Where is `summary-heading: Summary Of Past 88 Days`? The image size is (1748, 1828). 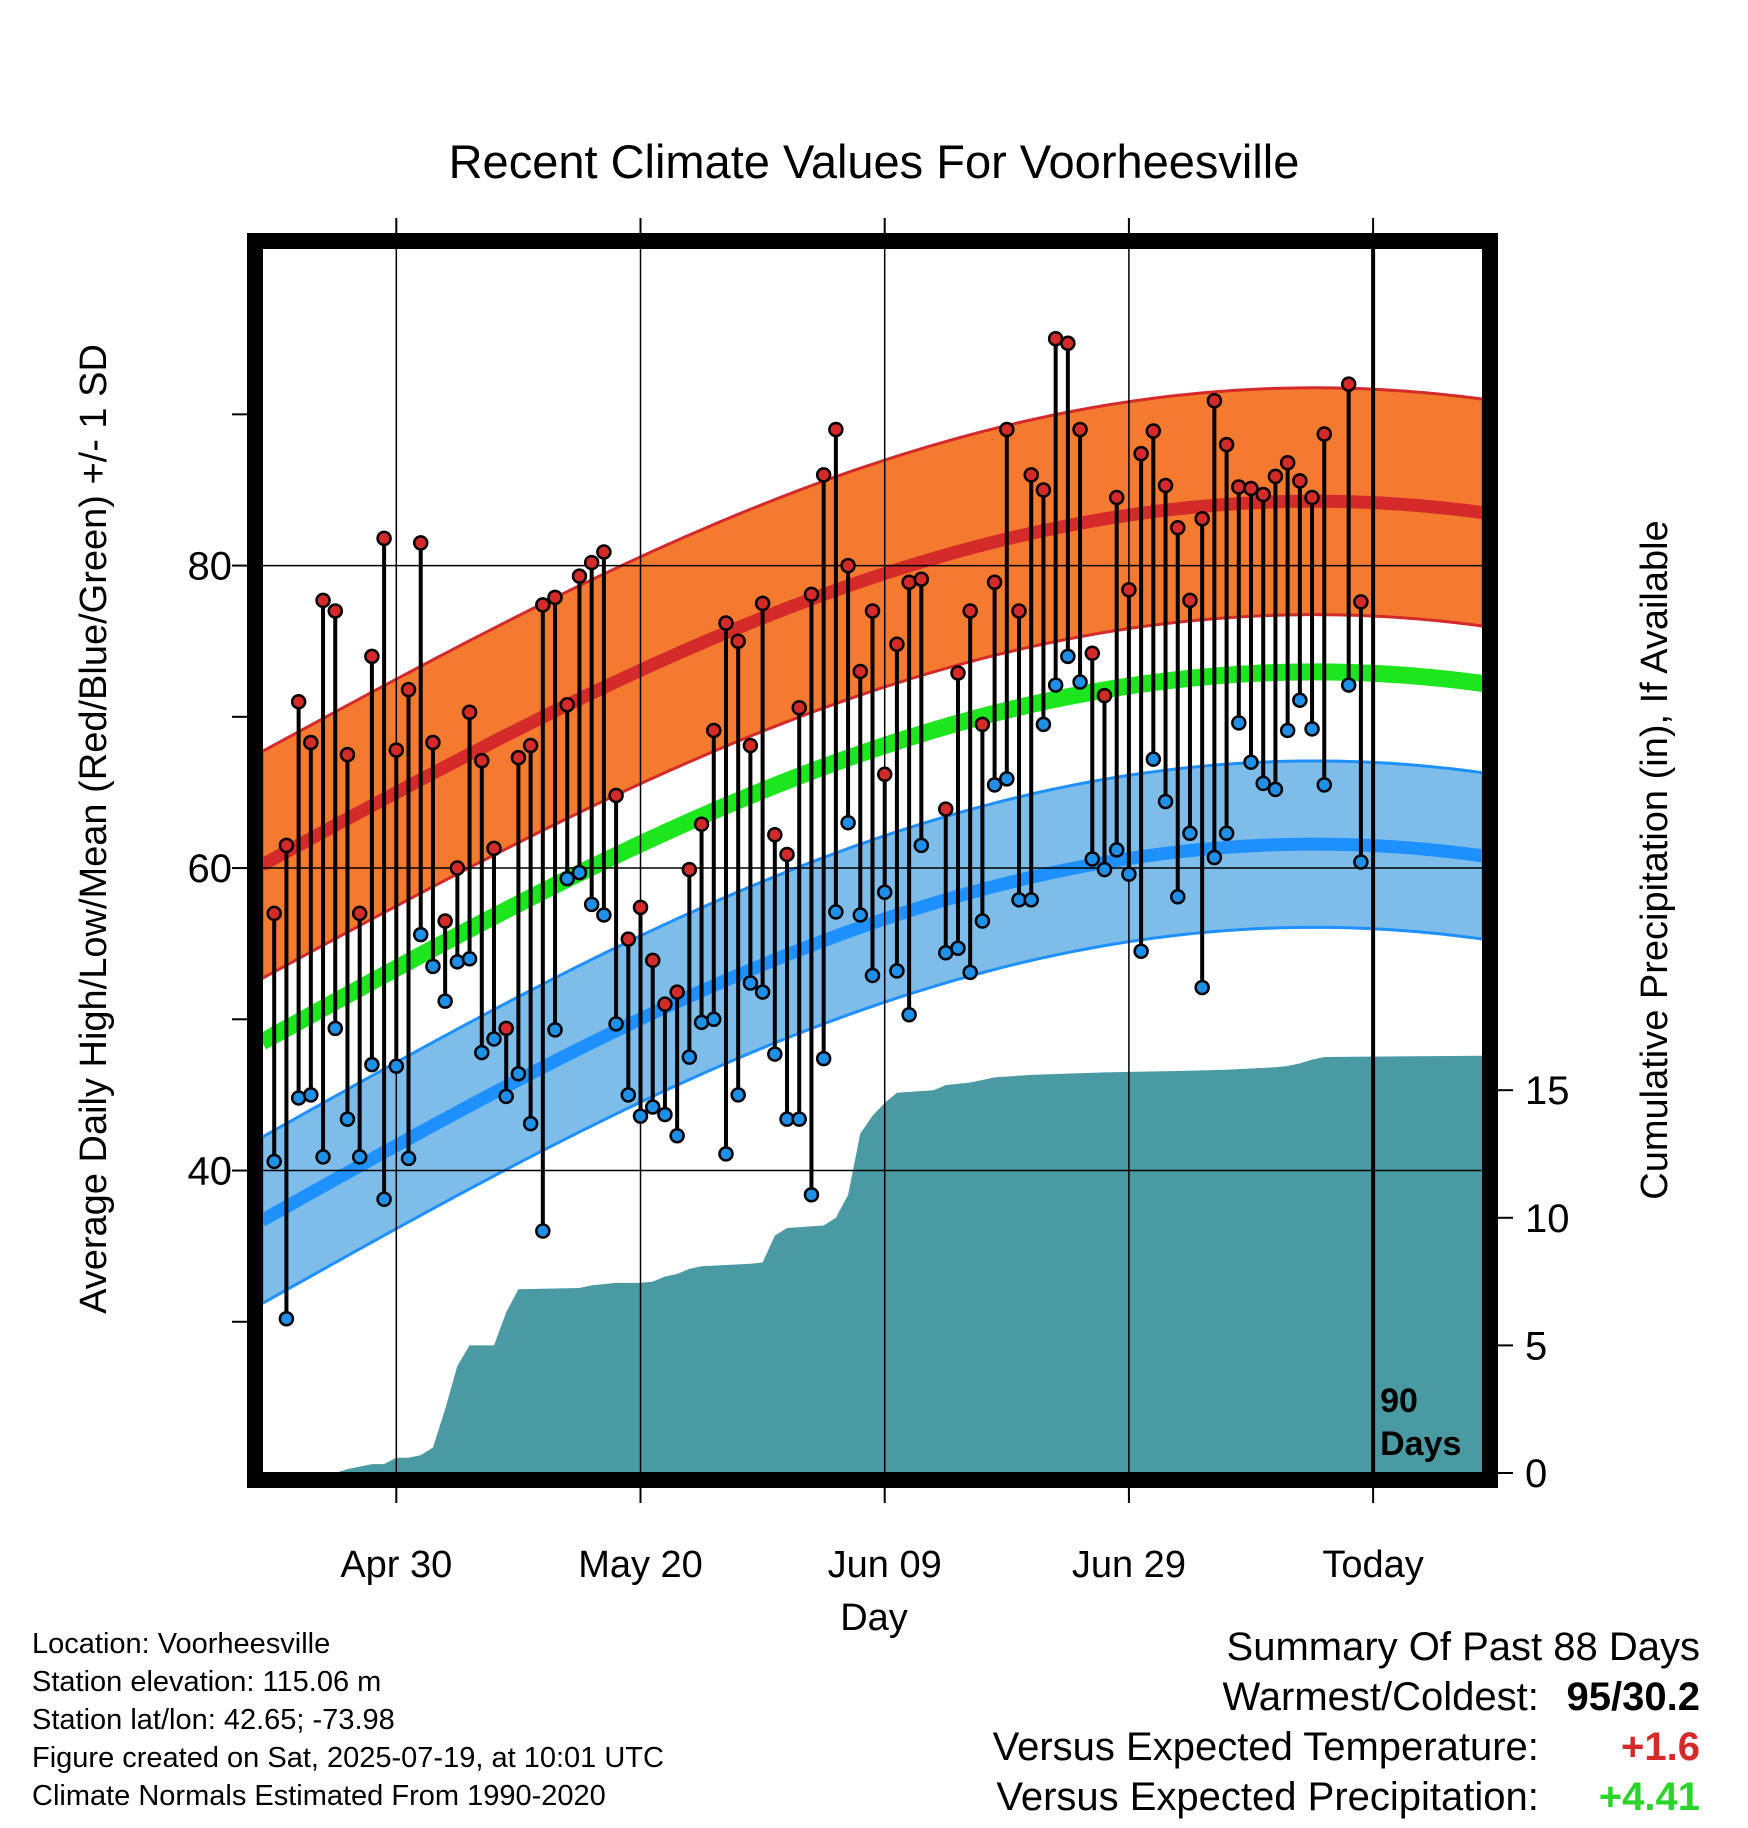
summary-heading: Summary Of Past 88 Days is located at coordinates (1463, 1647).